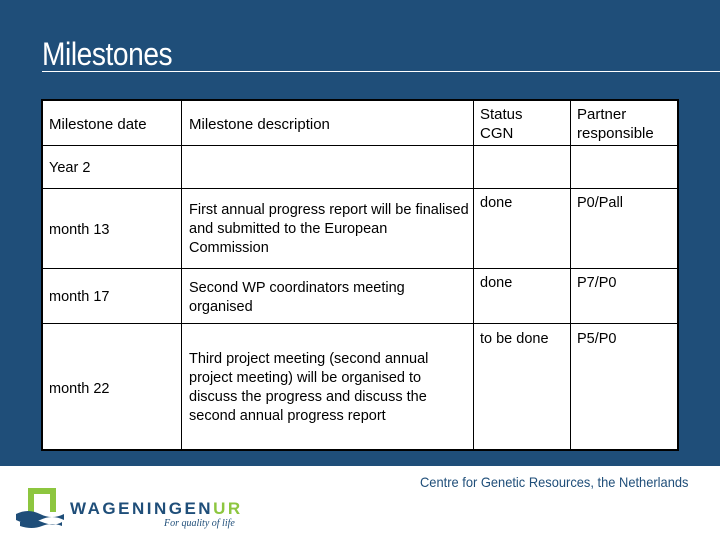 This screenshot has height=540, width=720. What do you see at coordinates (79, 230) in the screenshot?
I see `row-date: month 13` at bounding box center [79, 230].